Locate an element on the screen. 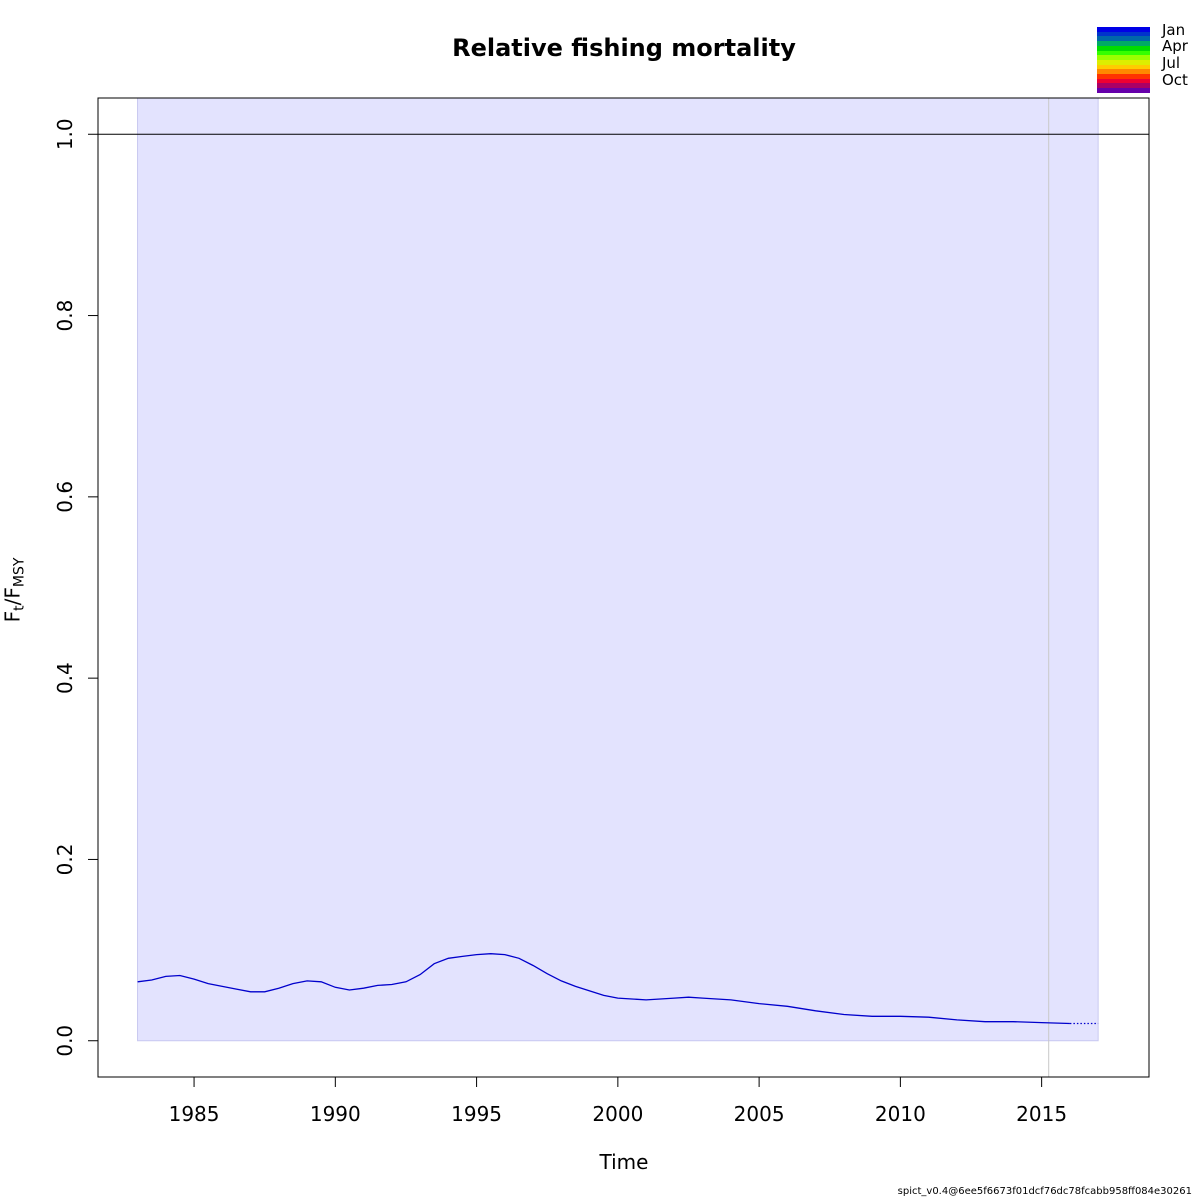 This screenshot has width=1200, height=1200. legend-label-jul: Jul is located at coordinates (1171, 63).